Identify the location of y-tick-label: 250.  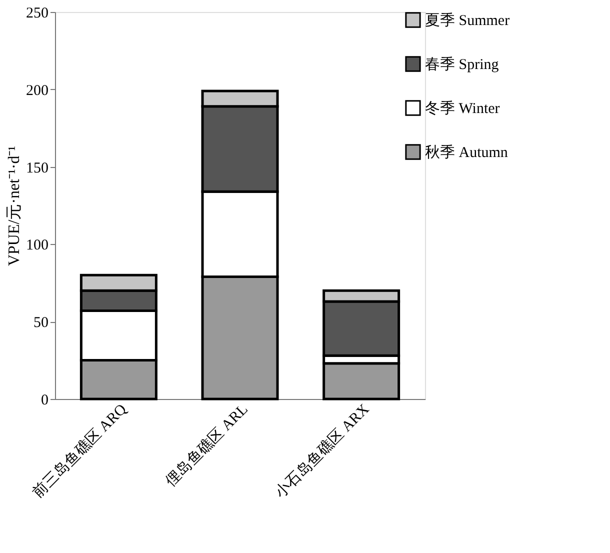
(37, 14).